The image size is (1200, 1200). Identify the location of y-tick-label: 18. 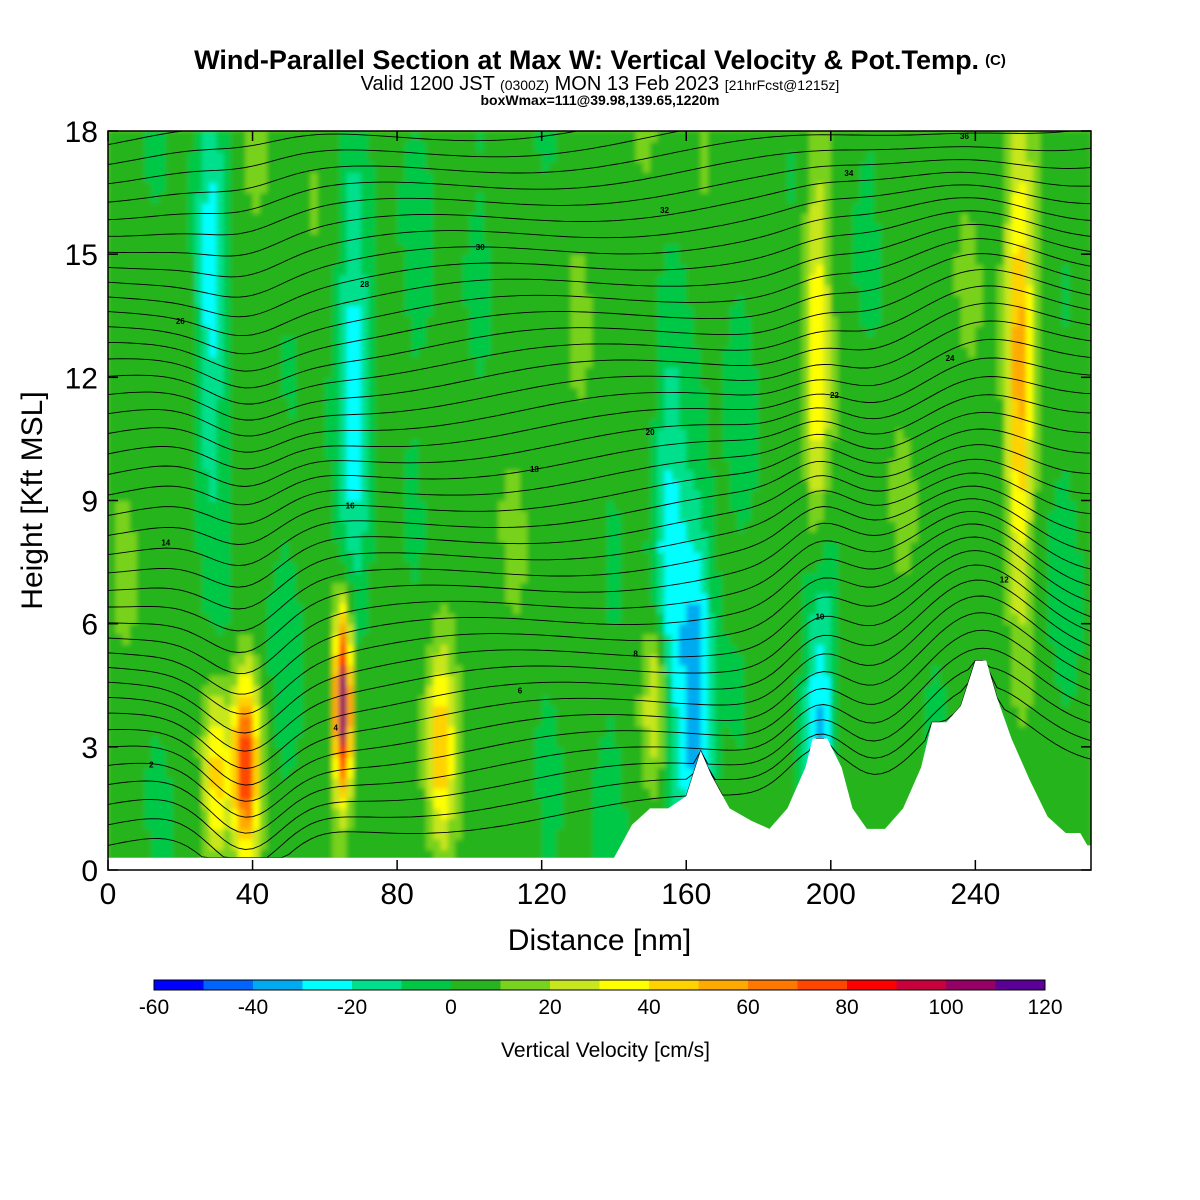
(81, 132).